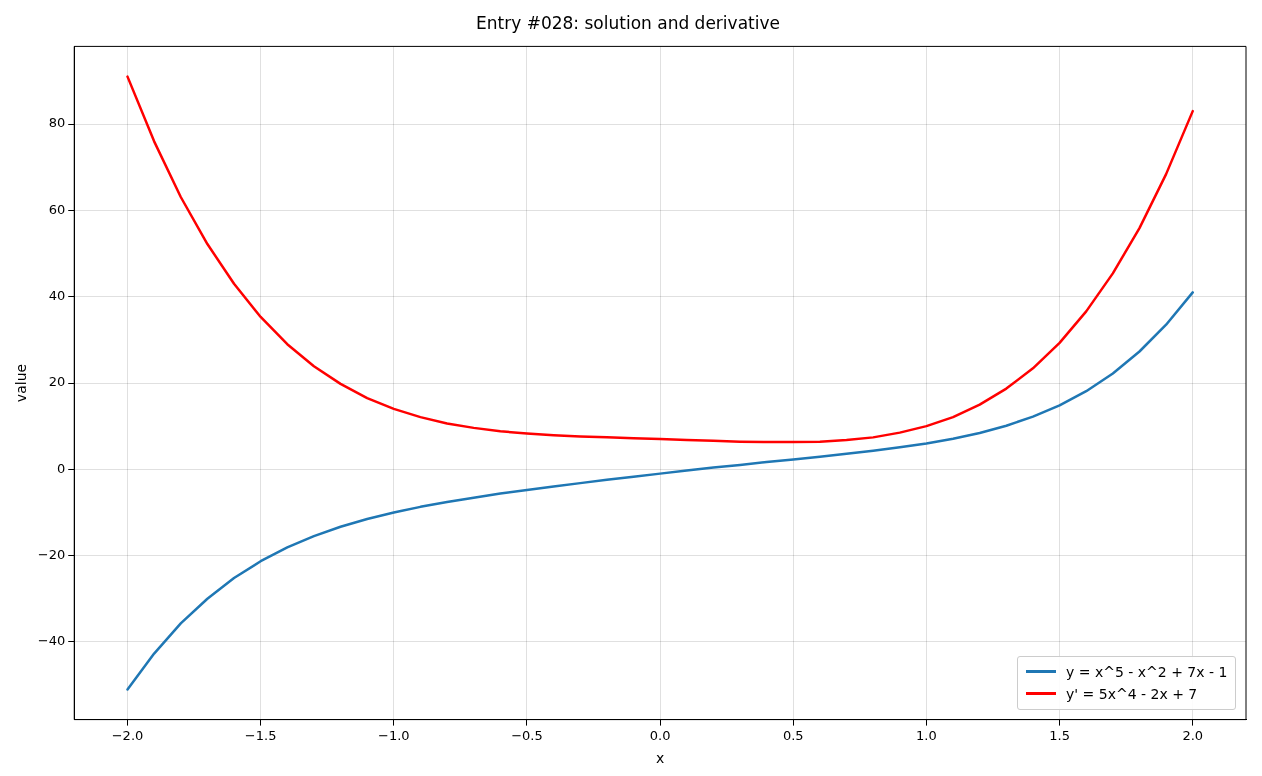  Describe the element at coordinates (57, 209) in the screenshot. I see `y-tick-label: 60` at that location.